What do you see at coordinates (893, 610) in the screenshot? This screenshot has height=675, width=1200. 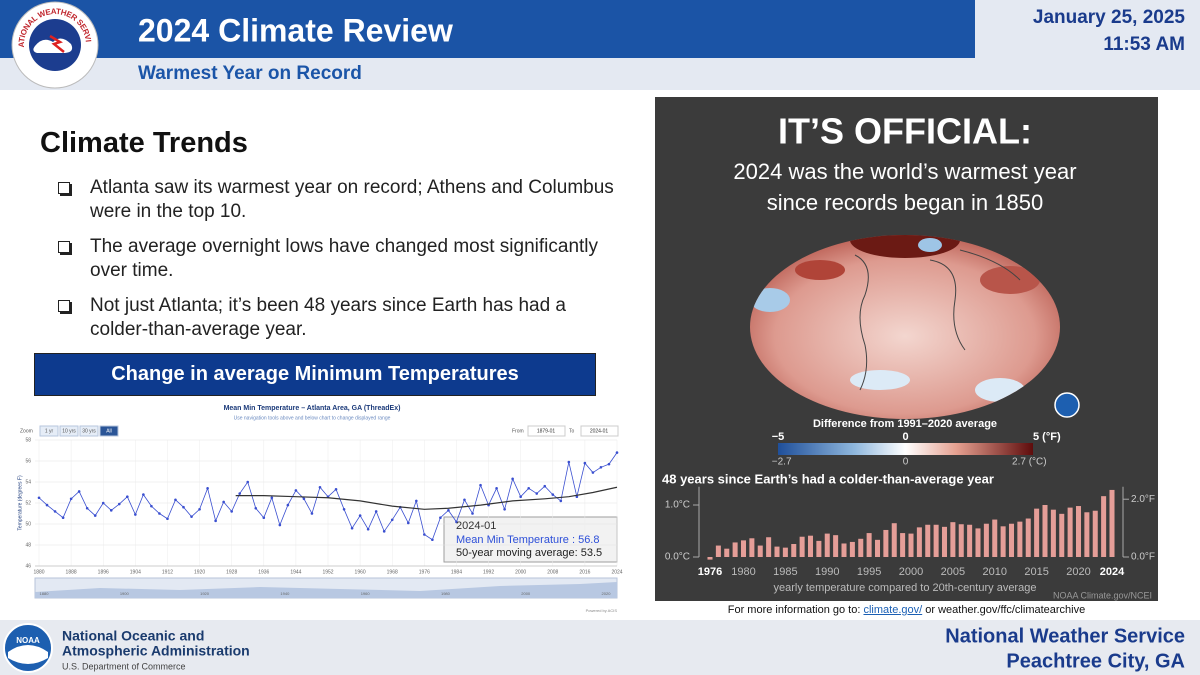 I see `caption-link: climate.gov/` at bounding box center [893, 610].